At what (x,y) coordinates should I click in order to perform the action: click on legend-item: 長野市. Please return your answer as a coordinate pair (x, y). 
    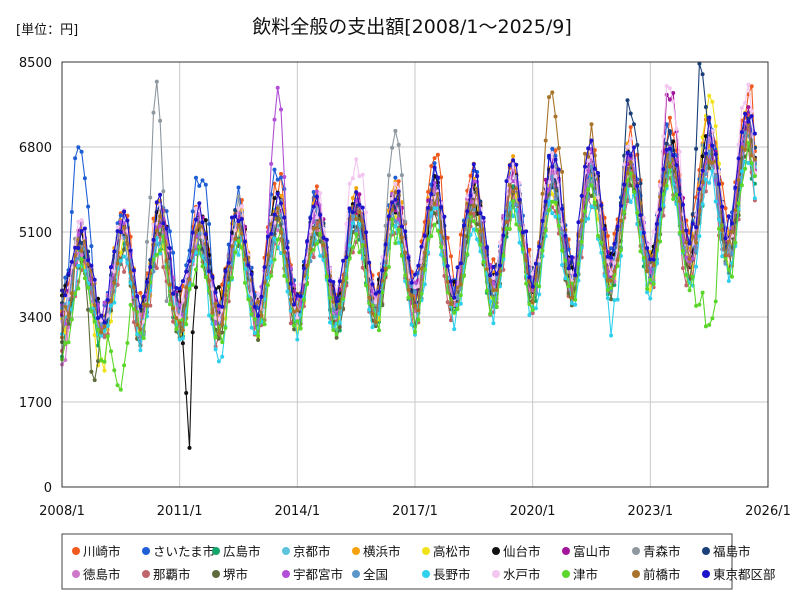
    Looking at the image, I should click on (446, 574).